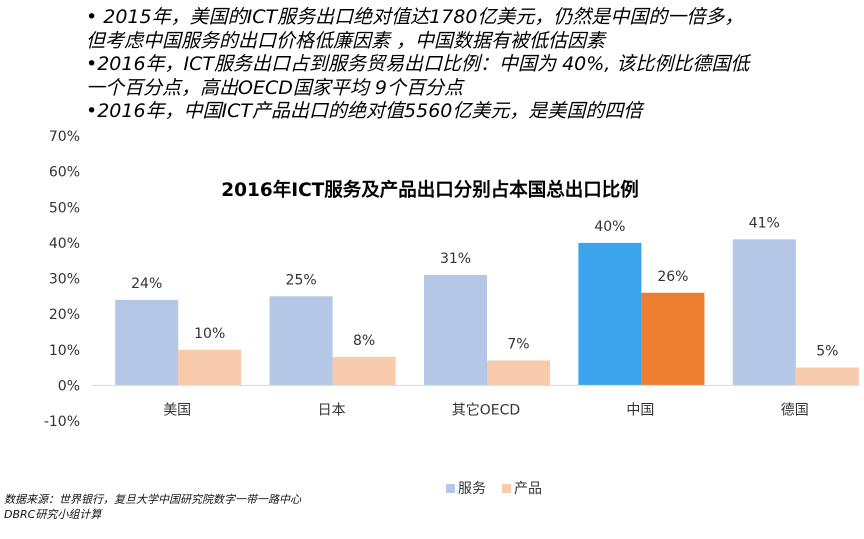 The image size is (864, 539). Describe the element at coordinates (450, 488) in the screenshot. I see `legend-swatch-services` at that location.